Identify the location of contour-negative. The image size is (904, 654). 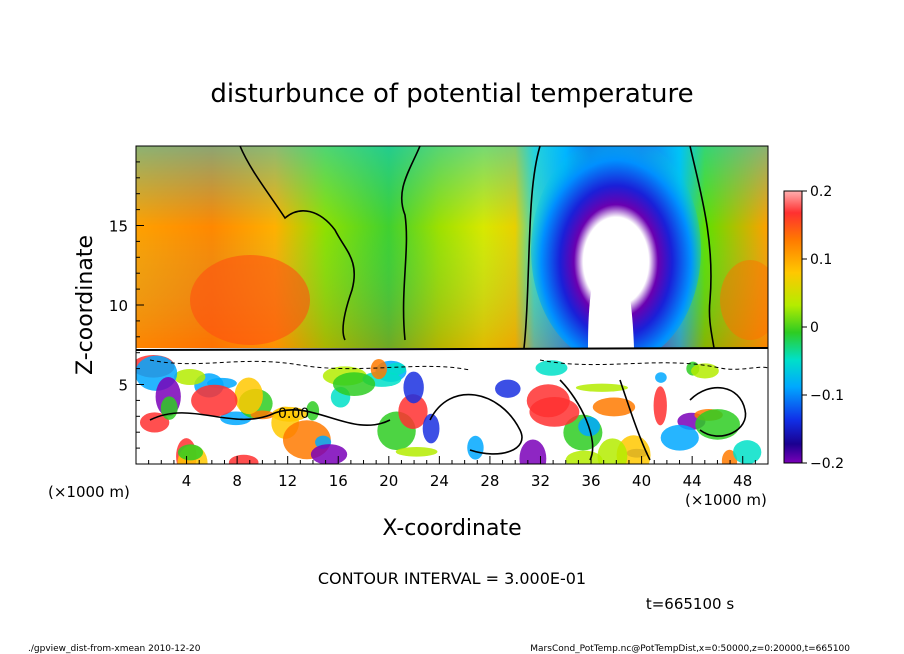
(458, 365).